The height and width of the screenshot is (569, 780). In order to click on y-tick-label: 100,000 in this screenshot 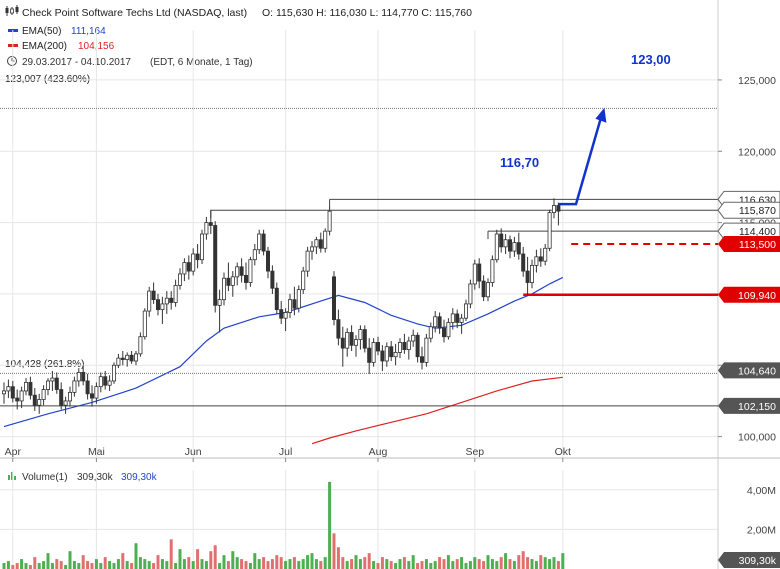, I will do `click(757, 438)`.